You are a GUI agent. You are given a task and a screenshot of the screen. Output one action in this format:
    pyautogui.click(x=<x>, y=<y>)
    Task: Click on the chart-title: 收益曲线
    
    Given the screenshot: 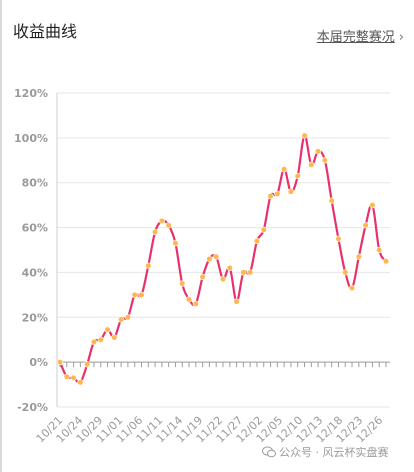 What is the action you would take?
    pyautogui.click(x=45, y=31)
    